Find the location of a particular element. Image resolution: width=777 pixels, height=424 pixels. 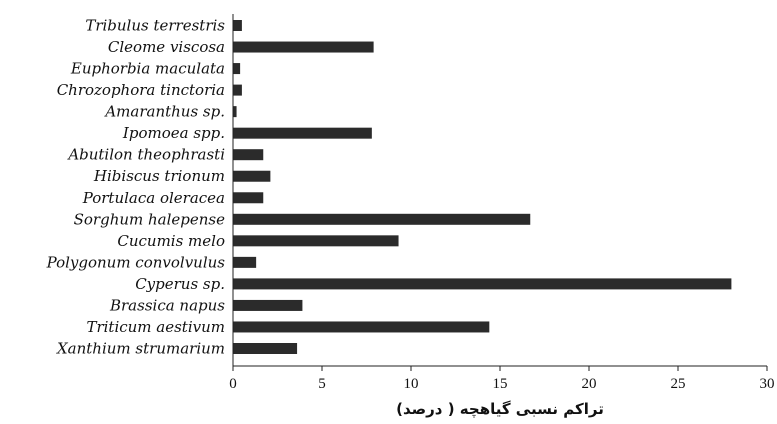

category-label: Amaranthus sp. is located at coordinates (164, 112).